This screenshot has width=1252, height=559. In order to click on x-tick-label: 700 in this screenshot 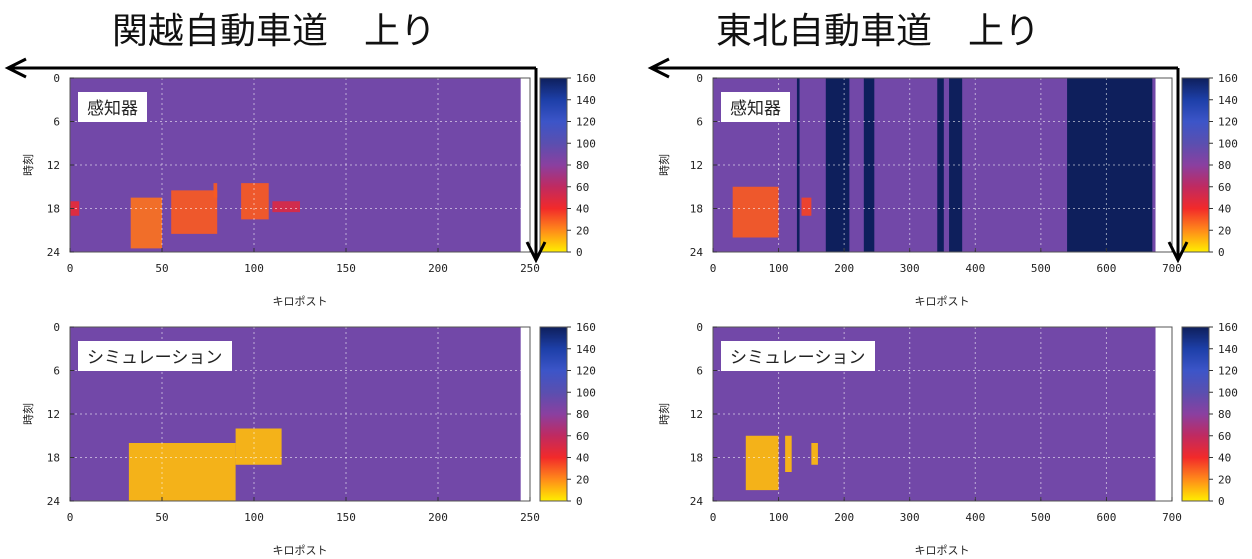, I will do `click(1172, 517)`.